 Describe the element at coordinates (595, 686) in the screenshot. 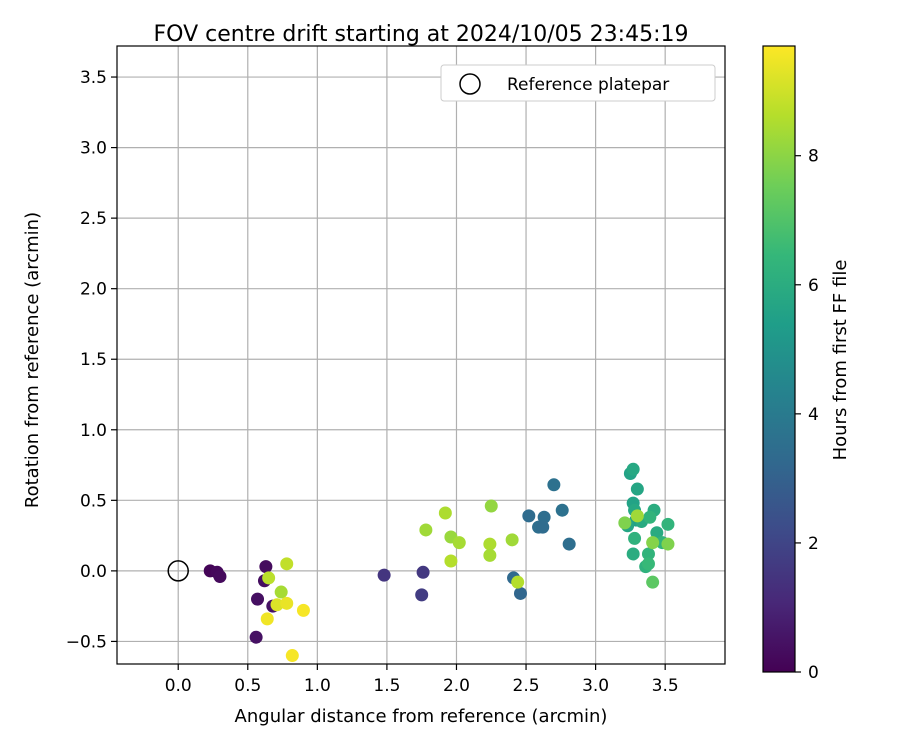

I see `x-tick-label: 3.0` at that location.